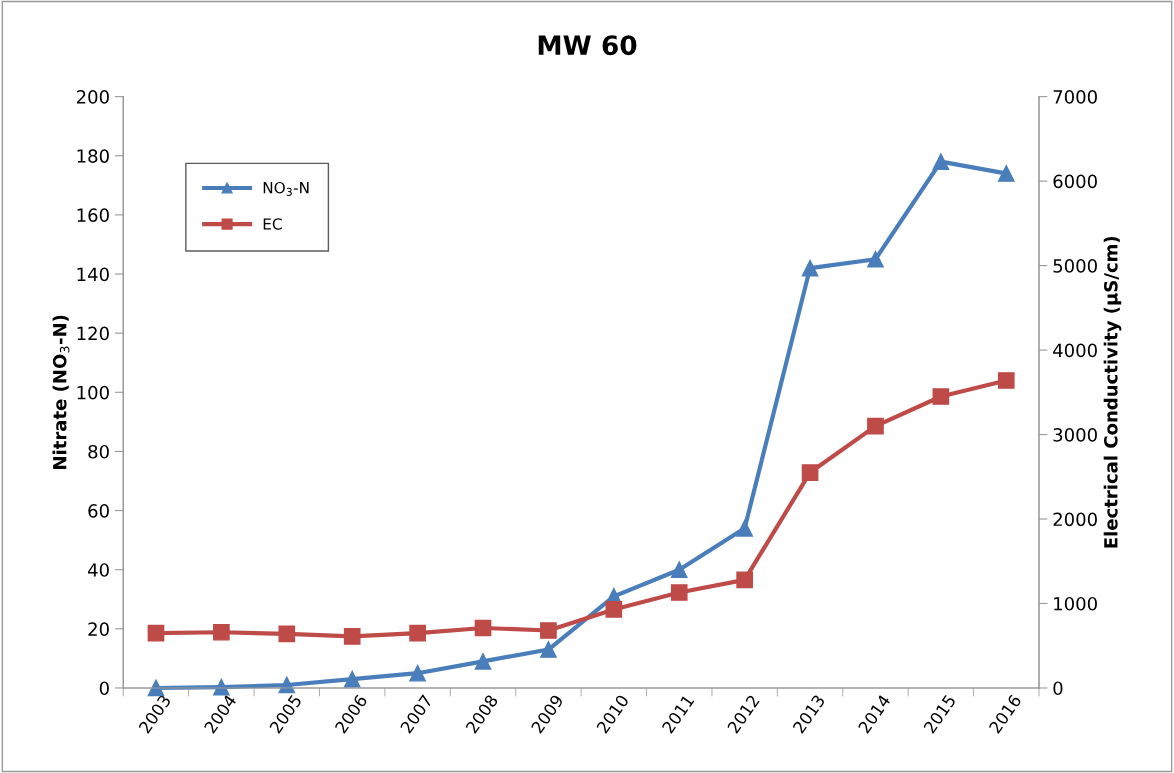 This screenshot has height=773, width=1174. I want to click on y-tick-label: 120, so click(93, 333).